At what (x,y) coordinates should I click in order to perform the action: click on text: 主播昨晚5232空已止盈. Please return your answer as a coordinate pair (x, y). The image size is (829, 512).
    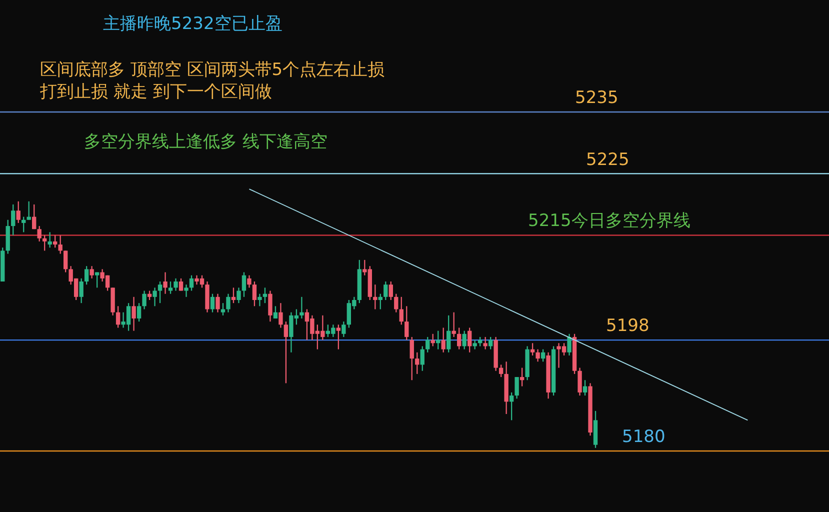
    Looking at the image, I should click on (192, 24).